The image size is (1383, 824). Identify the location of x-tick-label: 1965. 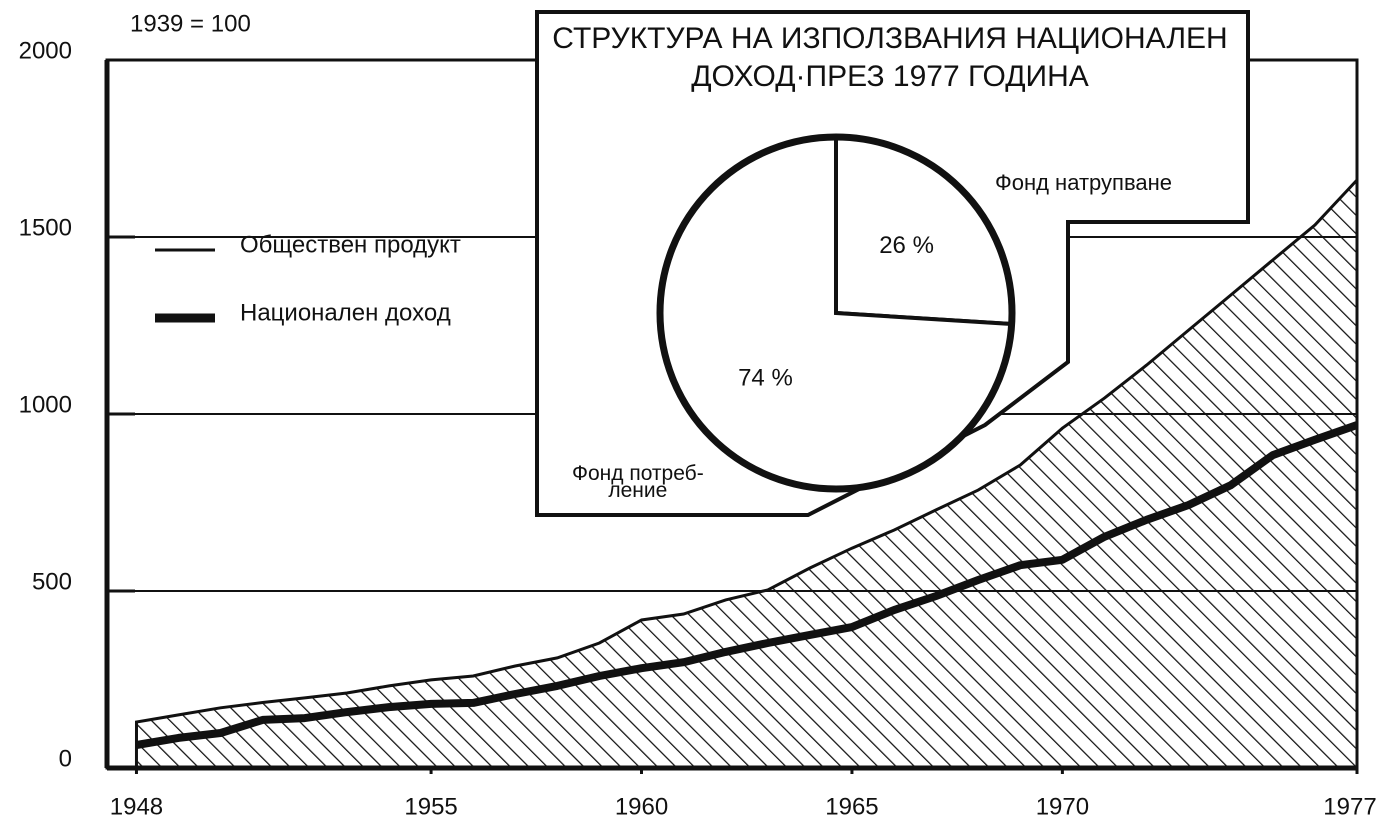
(851, 806).